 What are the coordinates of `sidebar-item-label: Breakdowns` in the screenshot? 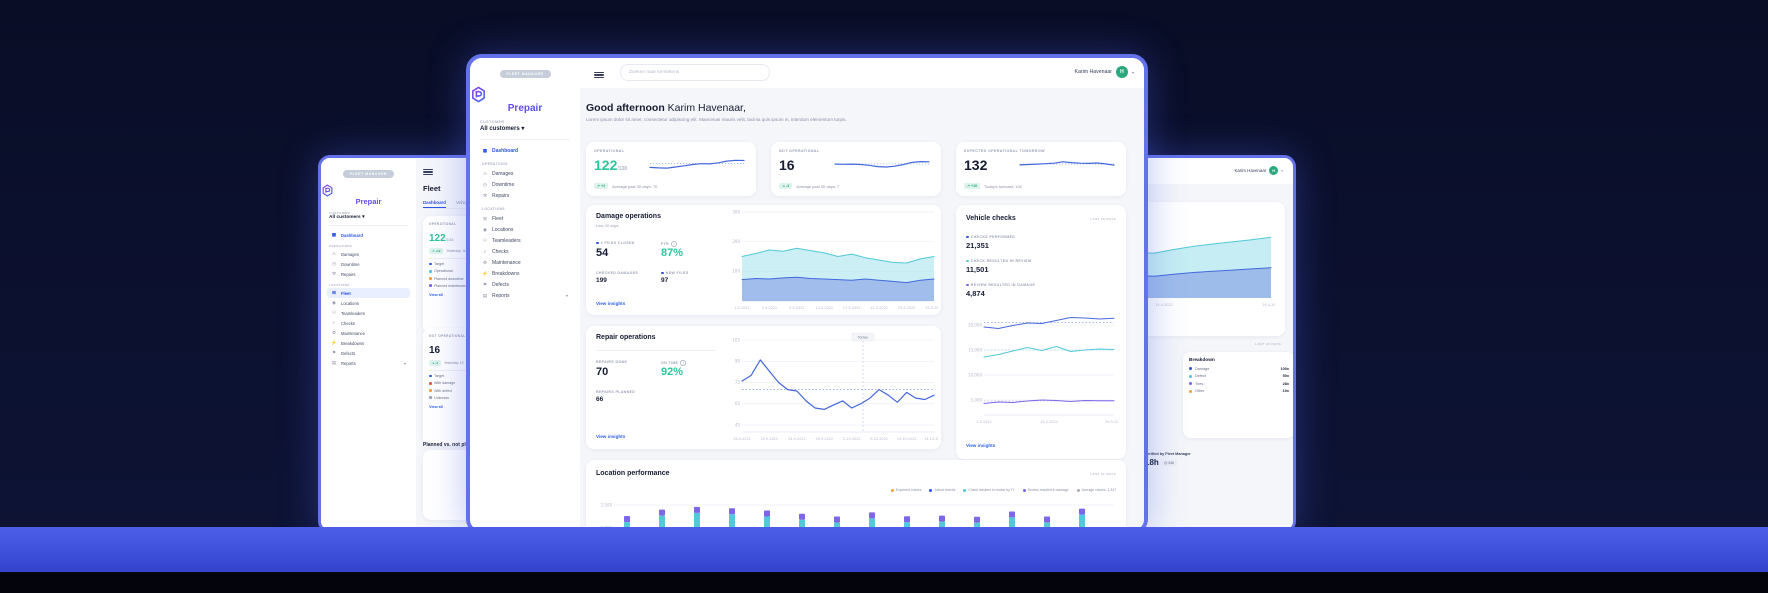 It's located at (353, 343).